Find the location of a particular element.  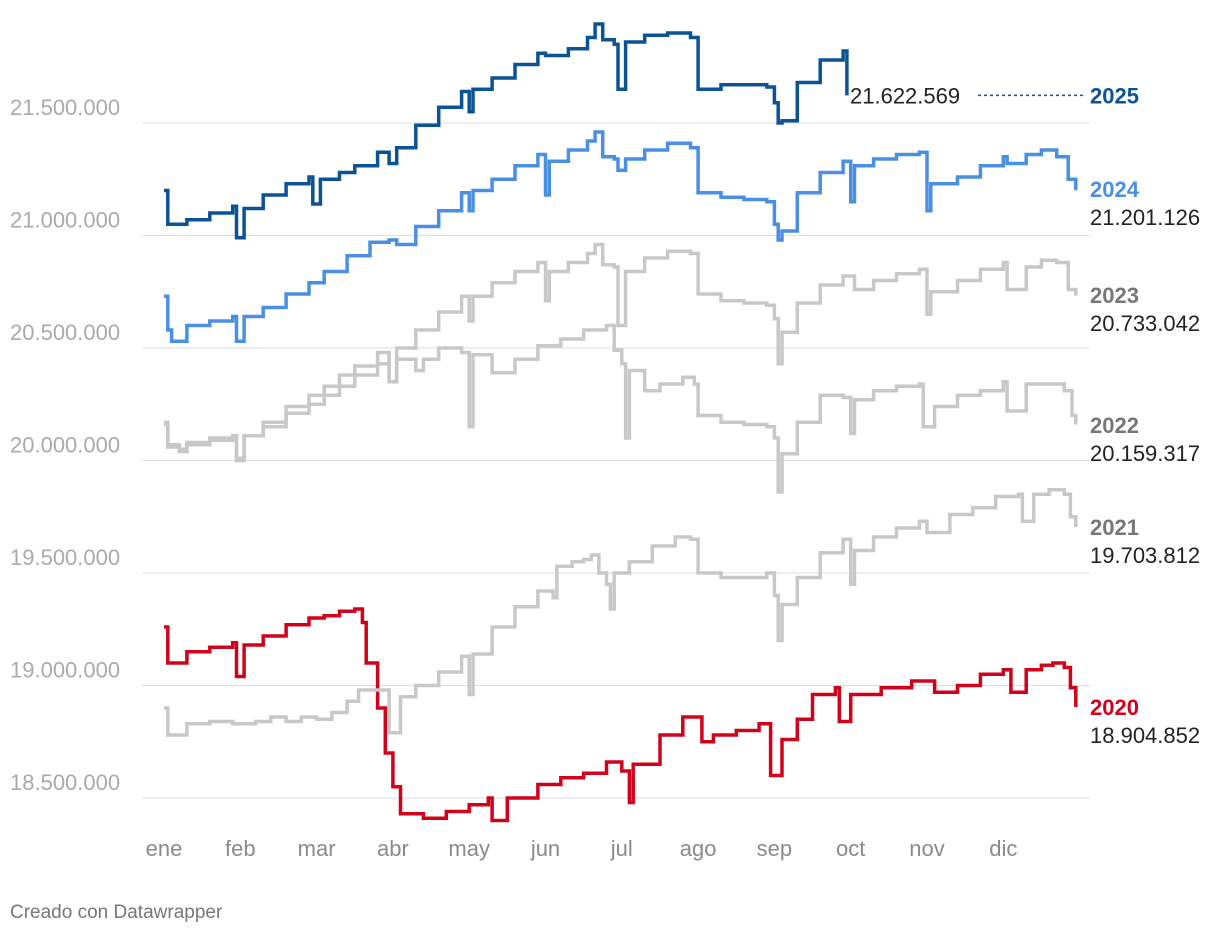

x-tick-label-dic: dic is located at coordinates (1003, 848).